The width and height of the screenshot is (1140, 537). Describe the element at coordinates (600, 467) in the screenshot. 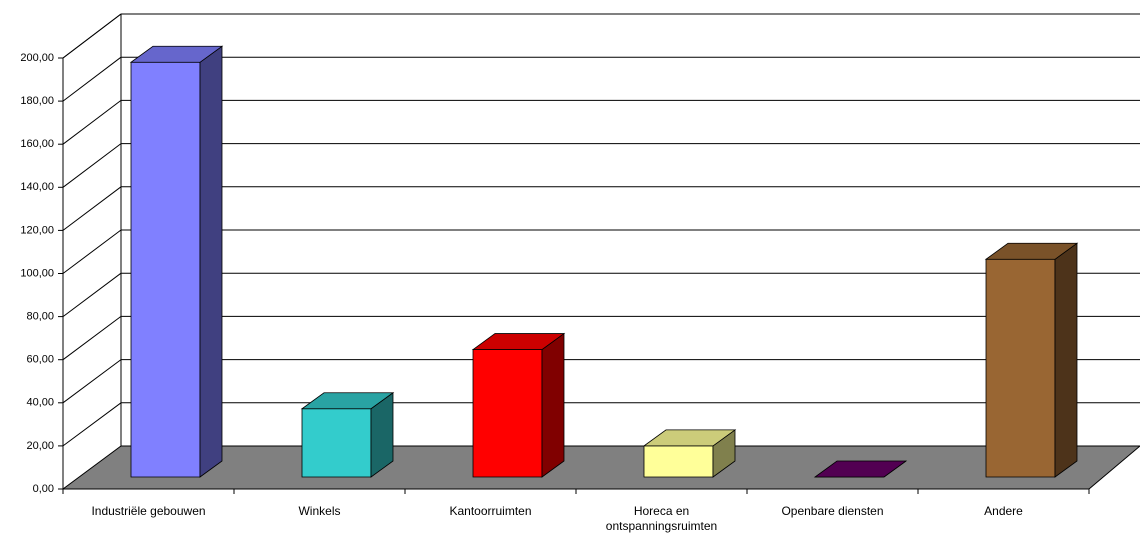

I see `floor` at that location.